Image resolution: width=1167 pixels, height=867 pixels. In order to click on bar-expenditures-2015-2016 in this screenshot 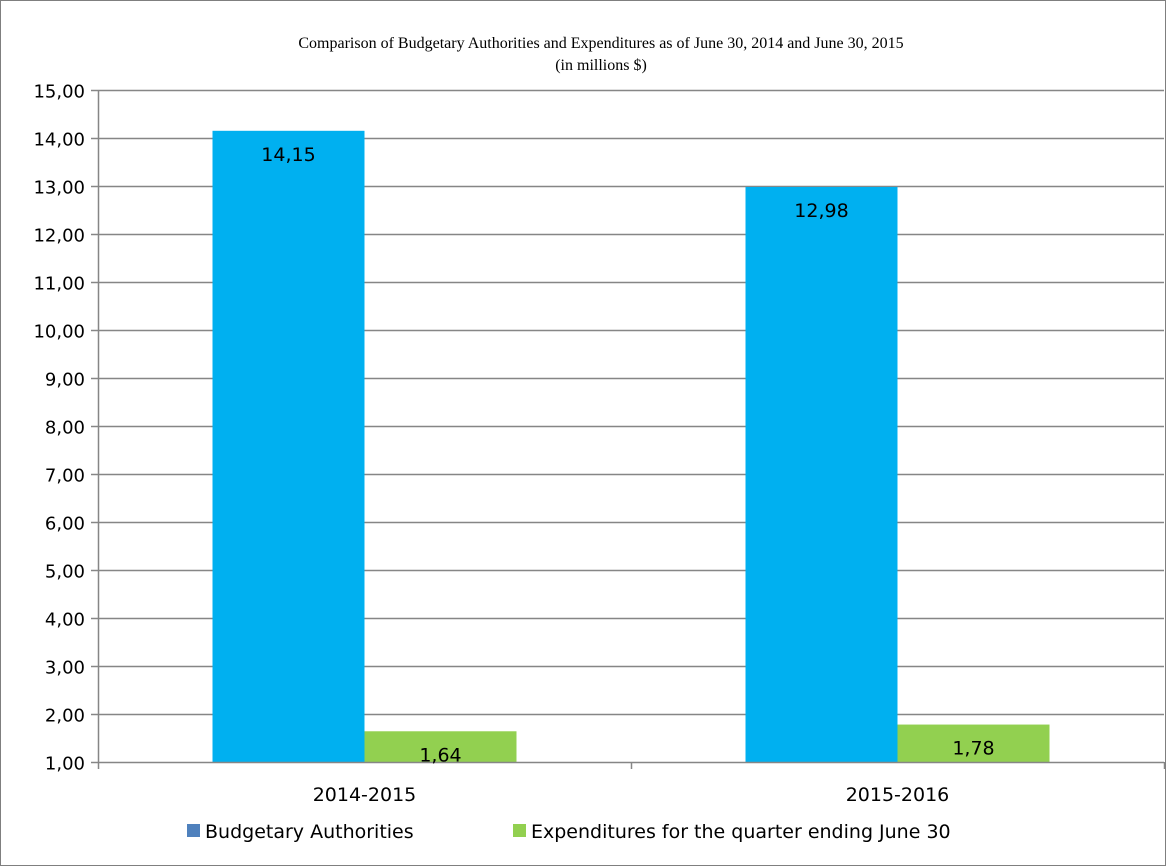, I will do `click(973, 743)`.